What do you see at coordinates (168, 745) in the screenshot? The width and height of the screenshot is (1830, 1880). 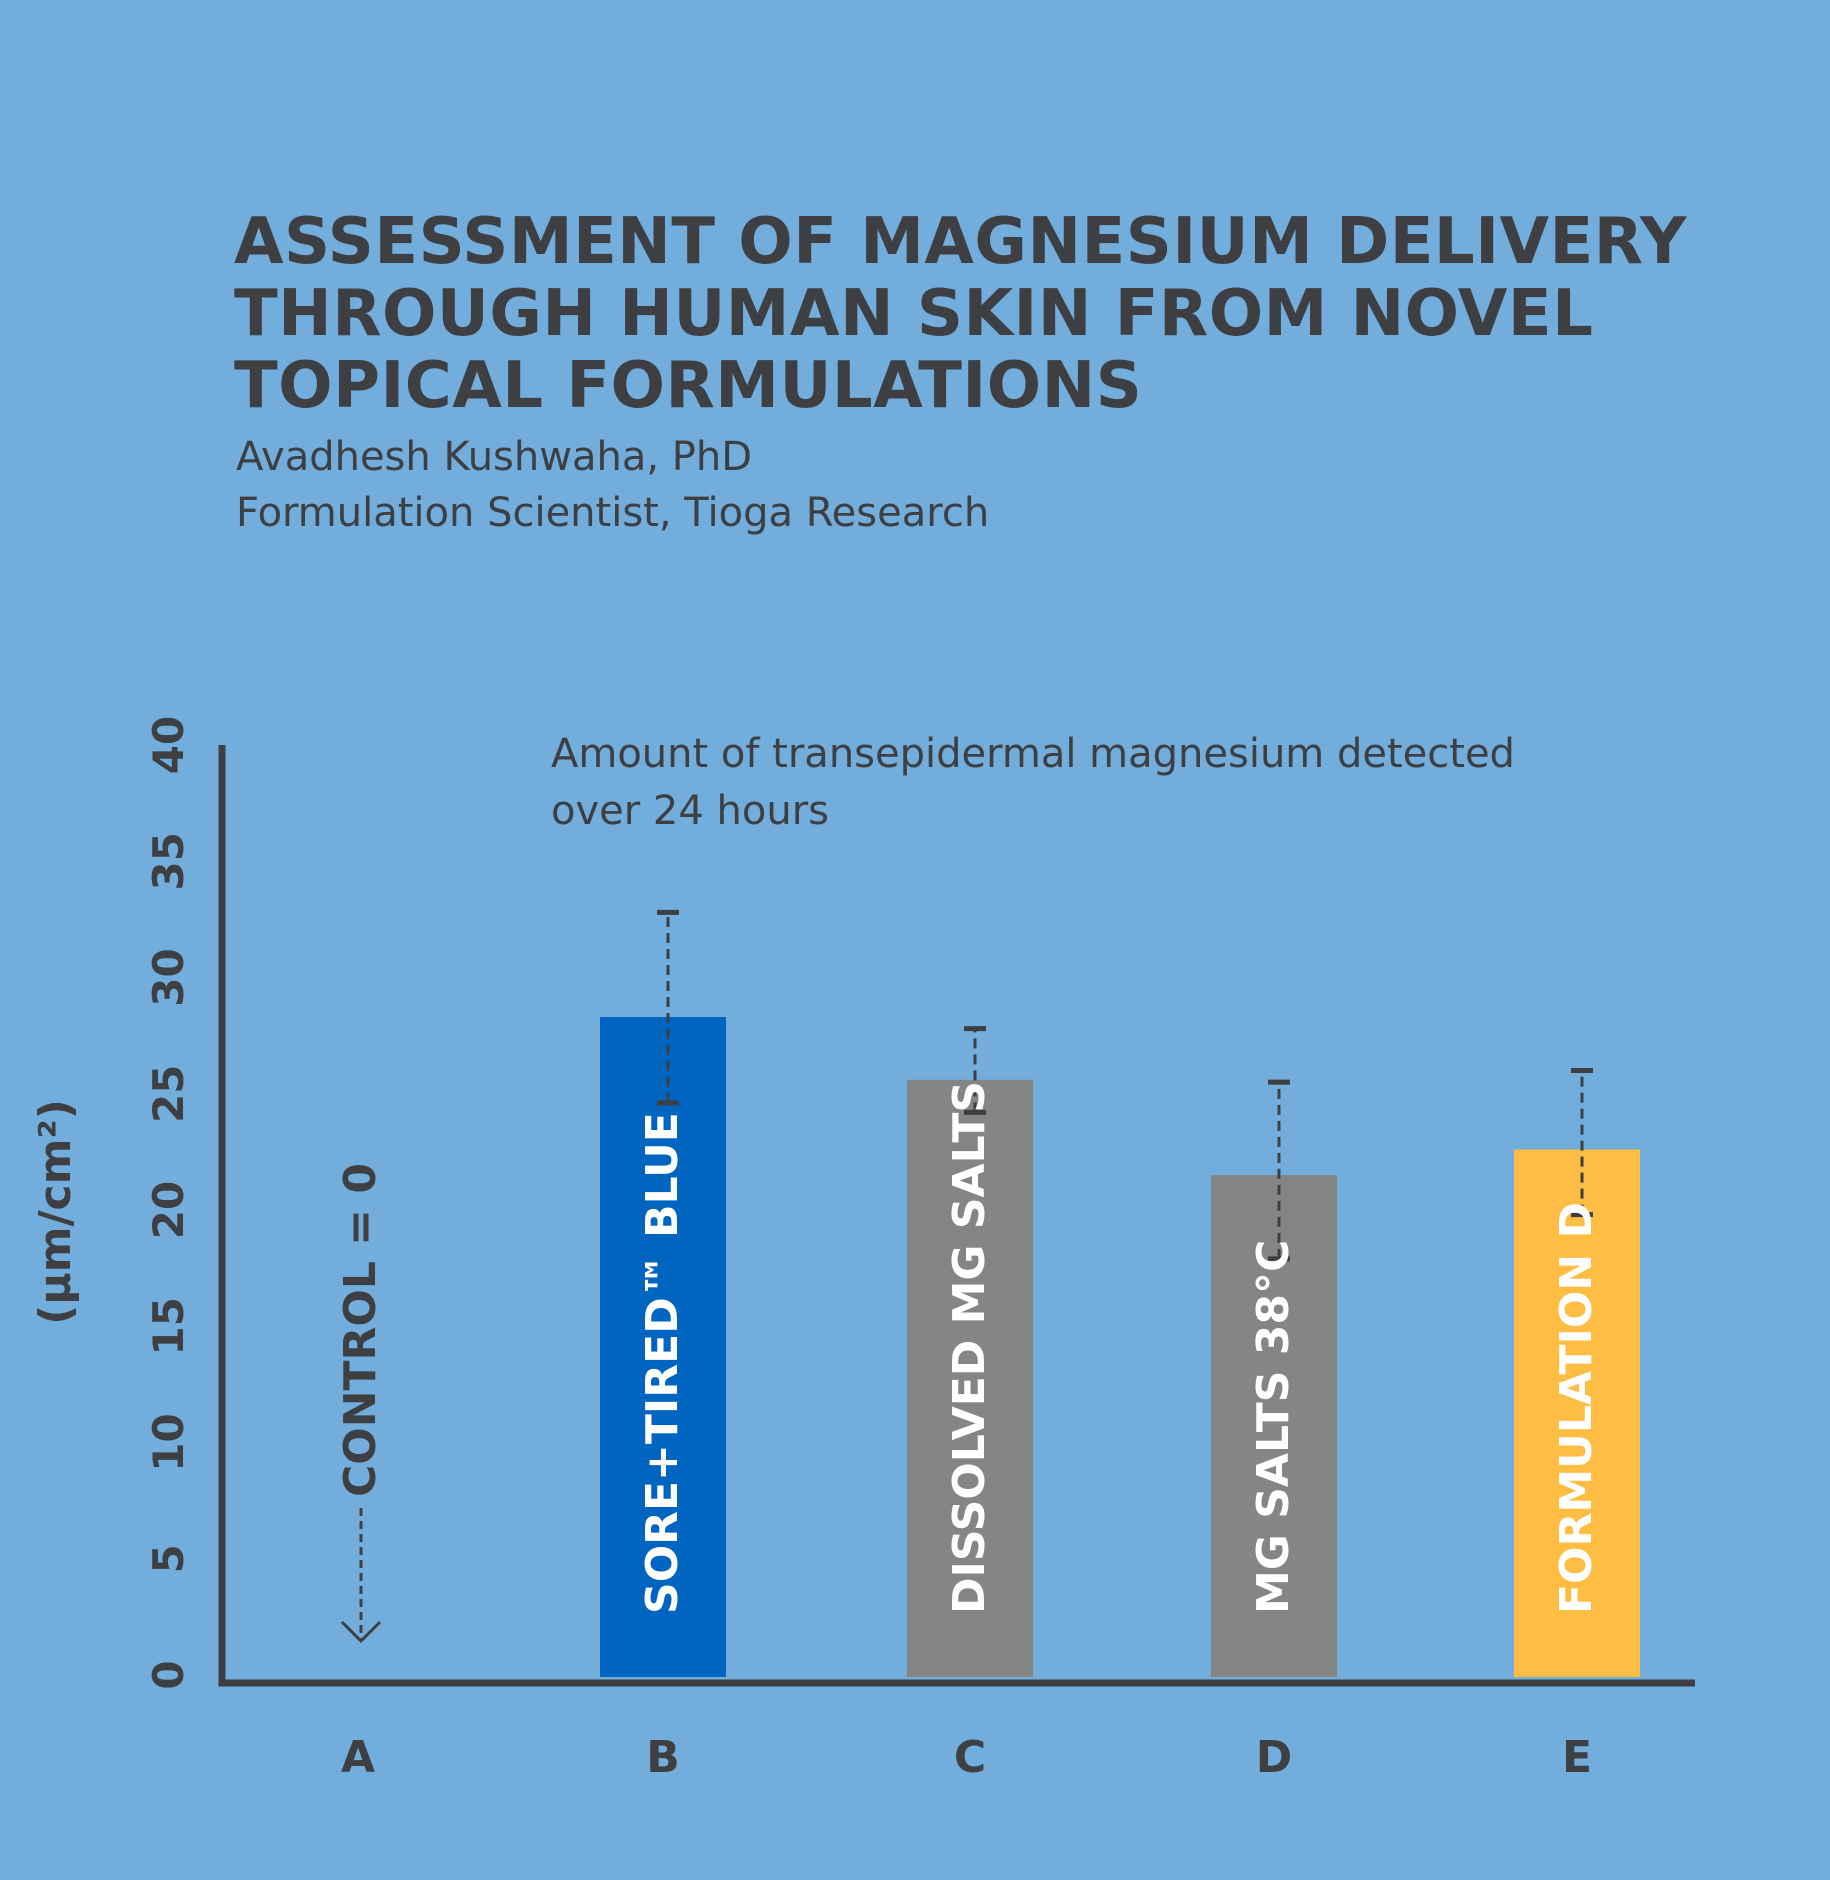 I see `y-tick-label: 40` at bounding box center [168, 745].